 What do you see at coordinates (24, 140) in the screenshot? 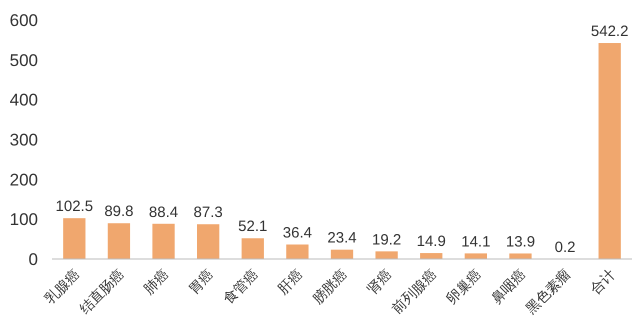
I see `y-tick-label: 300` at bounding box center [24, 140].